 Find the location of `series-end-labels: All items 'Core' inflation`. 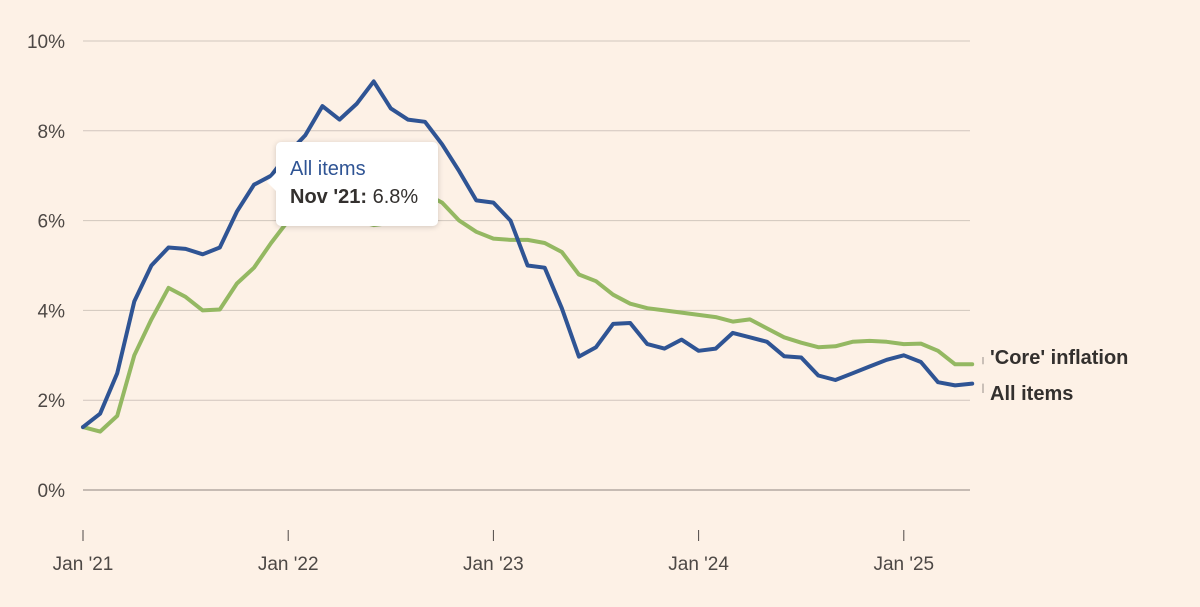

series-end-labels: All items 'Core' inflation is located at coordinates (1055, 376).